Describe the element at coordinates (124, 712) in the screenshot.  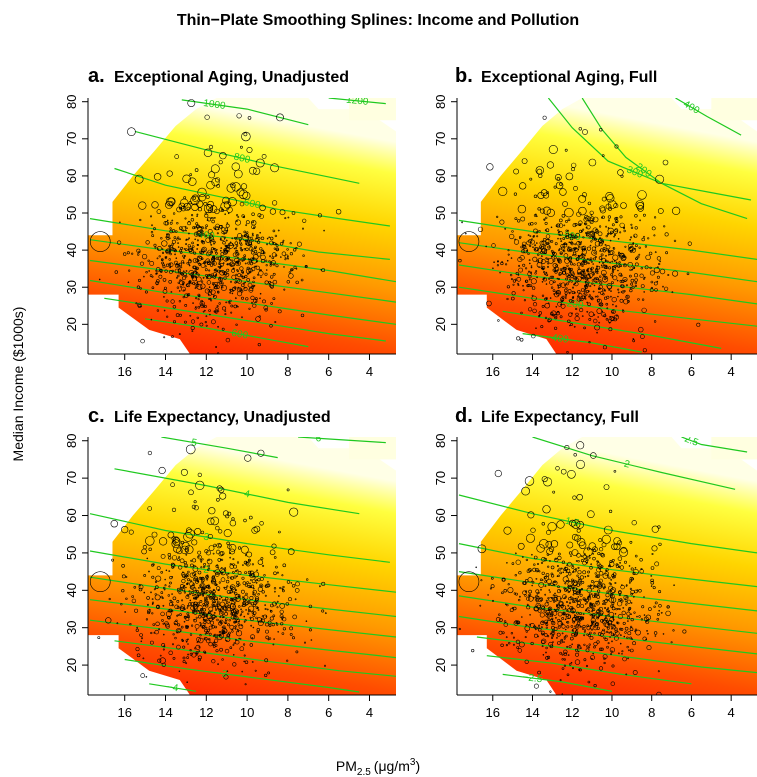
I see `x-tick-label: 16` at that location.